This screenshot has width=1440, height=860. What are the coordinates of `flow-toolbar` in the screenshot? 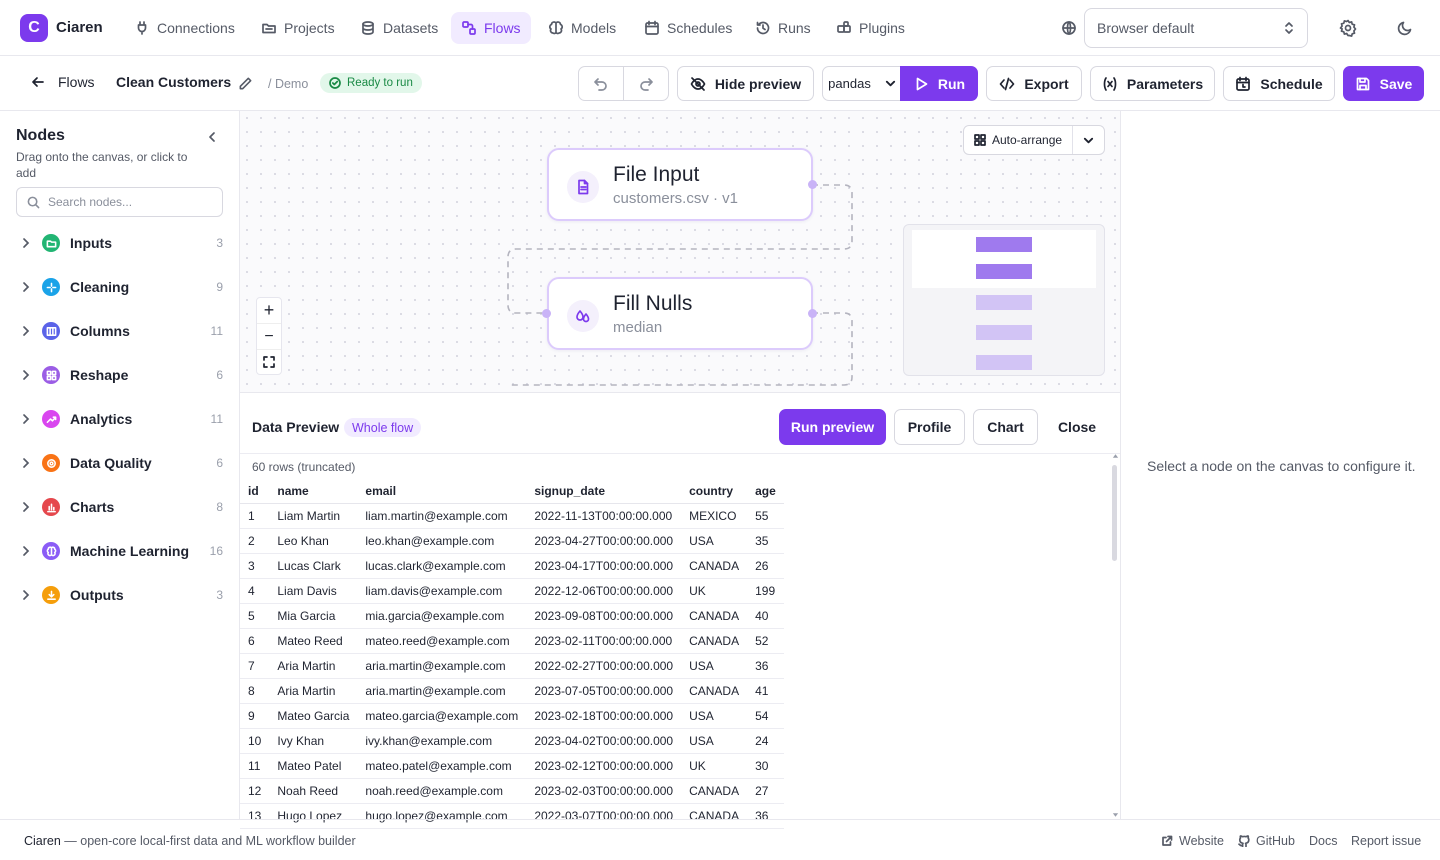 It's located at (720, 83).